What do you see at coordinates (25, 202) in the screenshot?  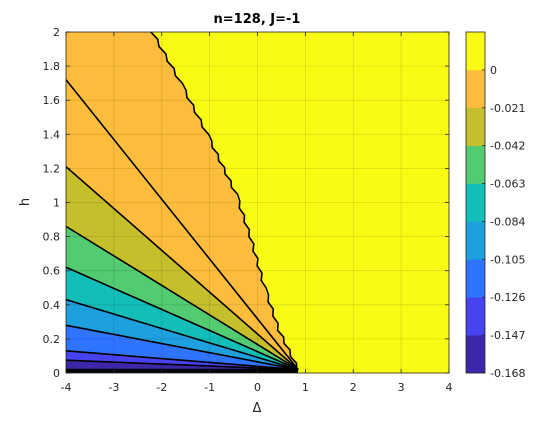 I see `y-axis-title: h` at bounding box center [25, 202].